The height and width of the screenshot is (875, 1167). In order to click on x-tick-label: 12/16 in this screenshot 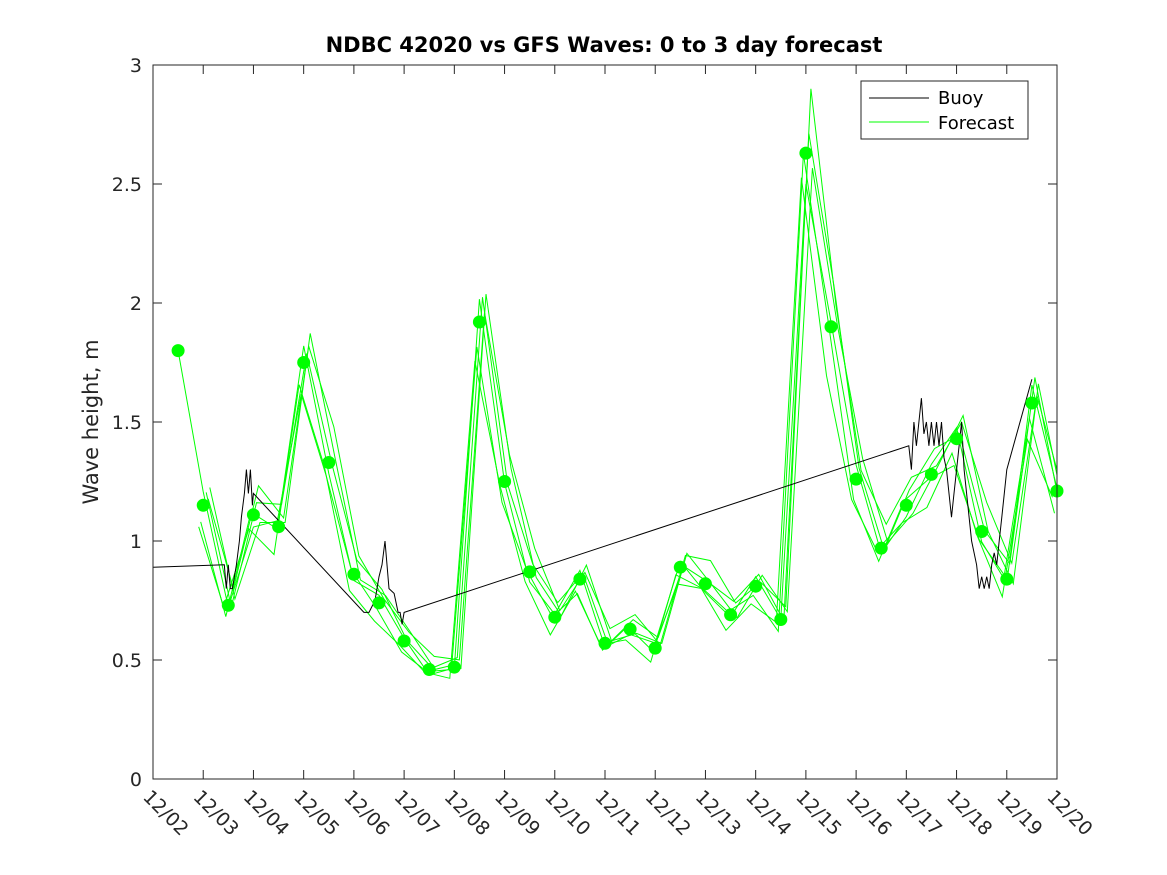, I will do `click(869, 813)`.